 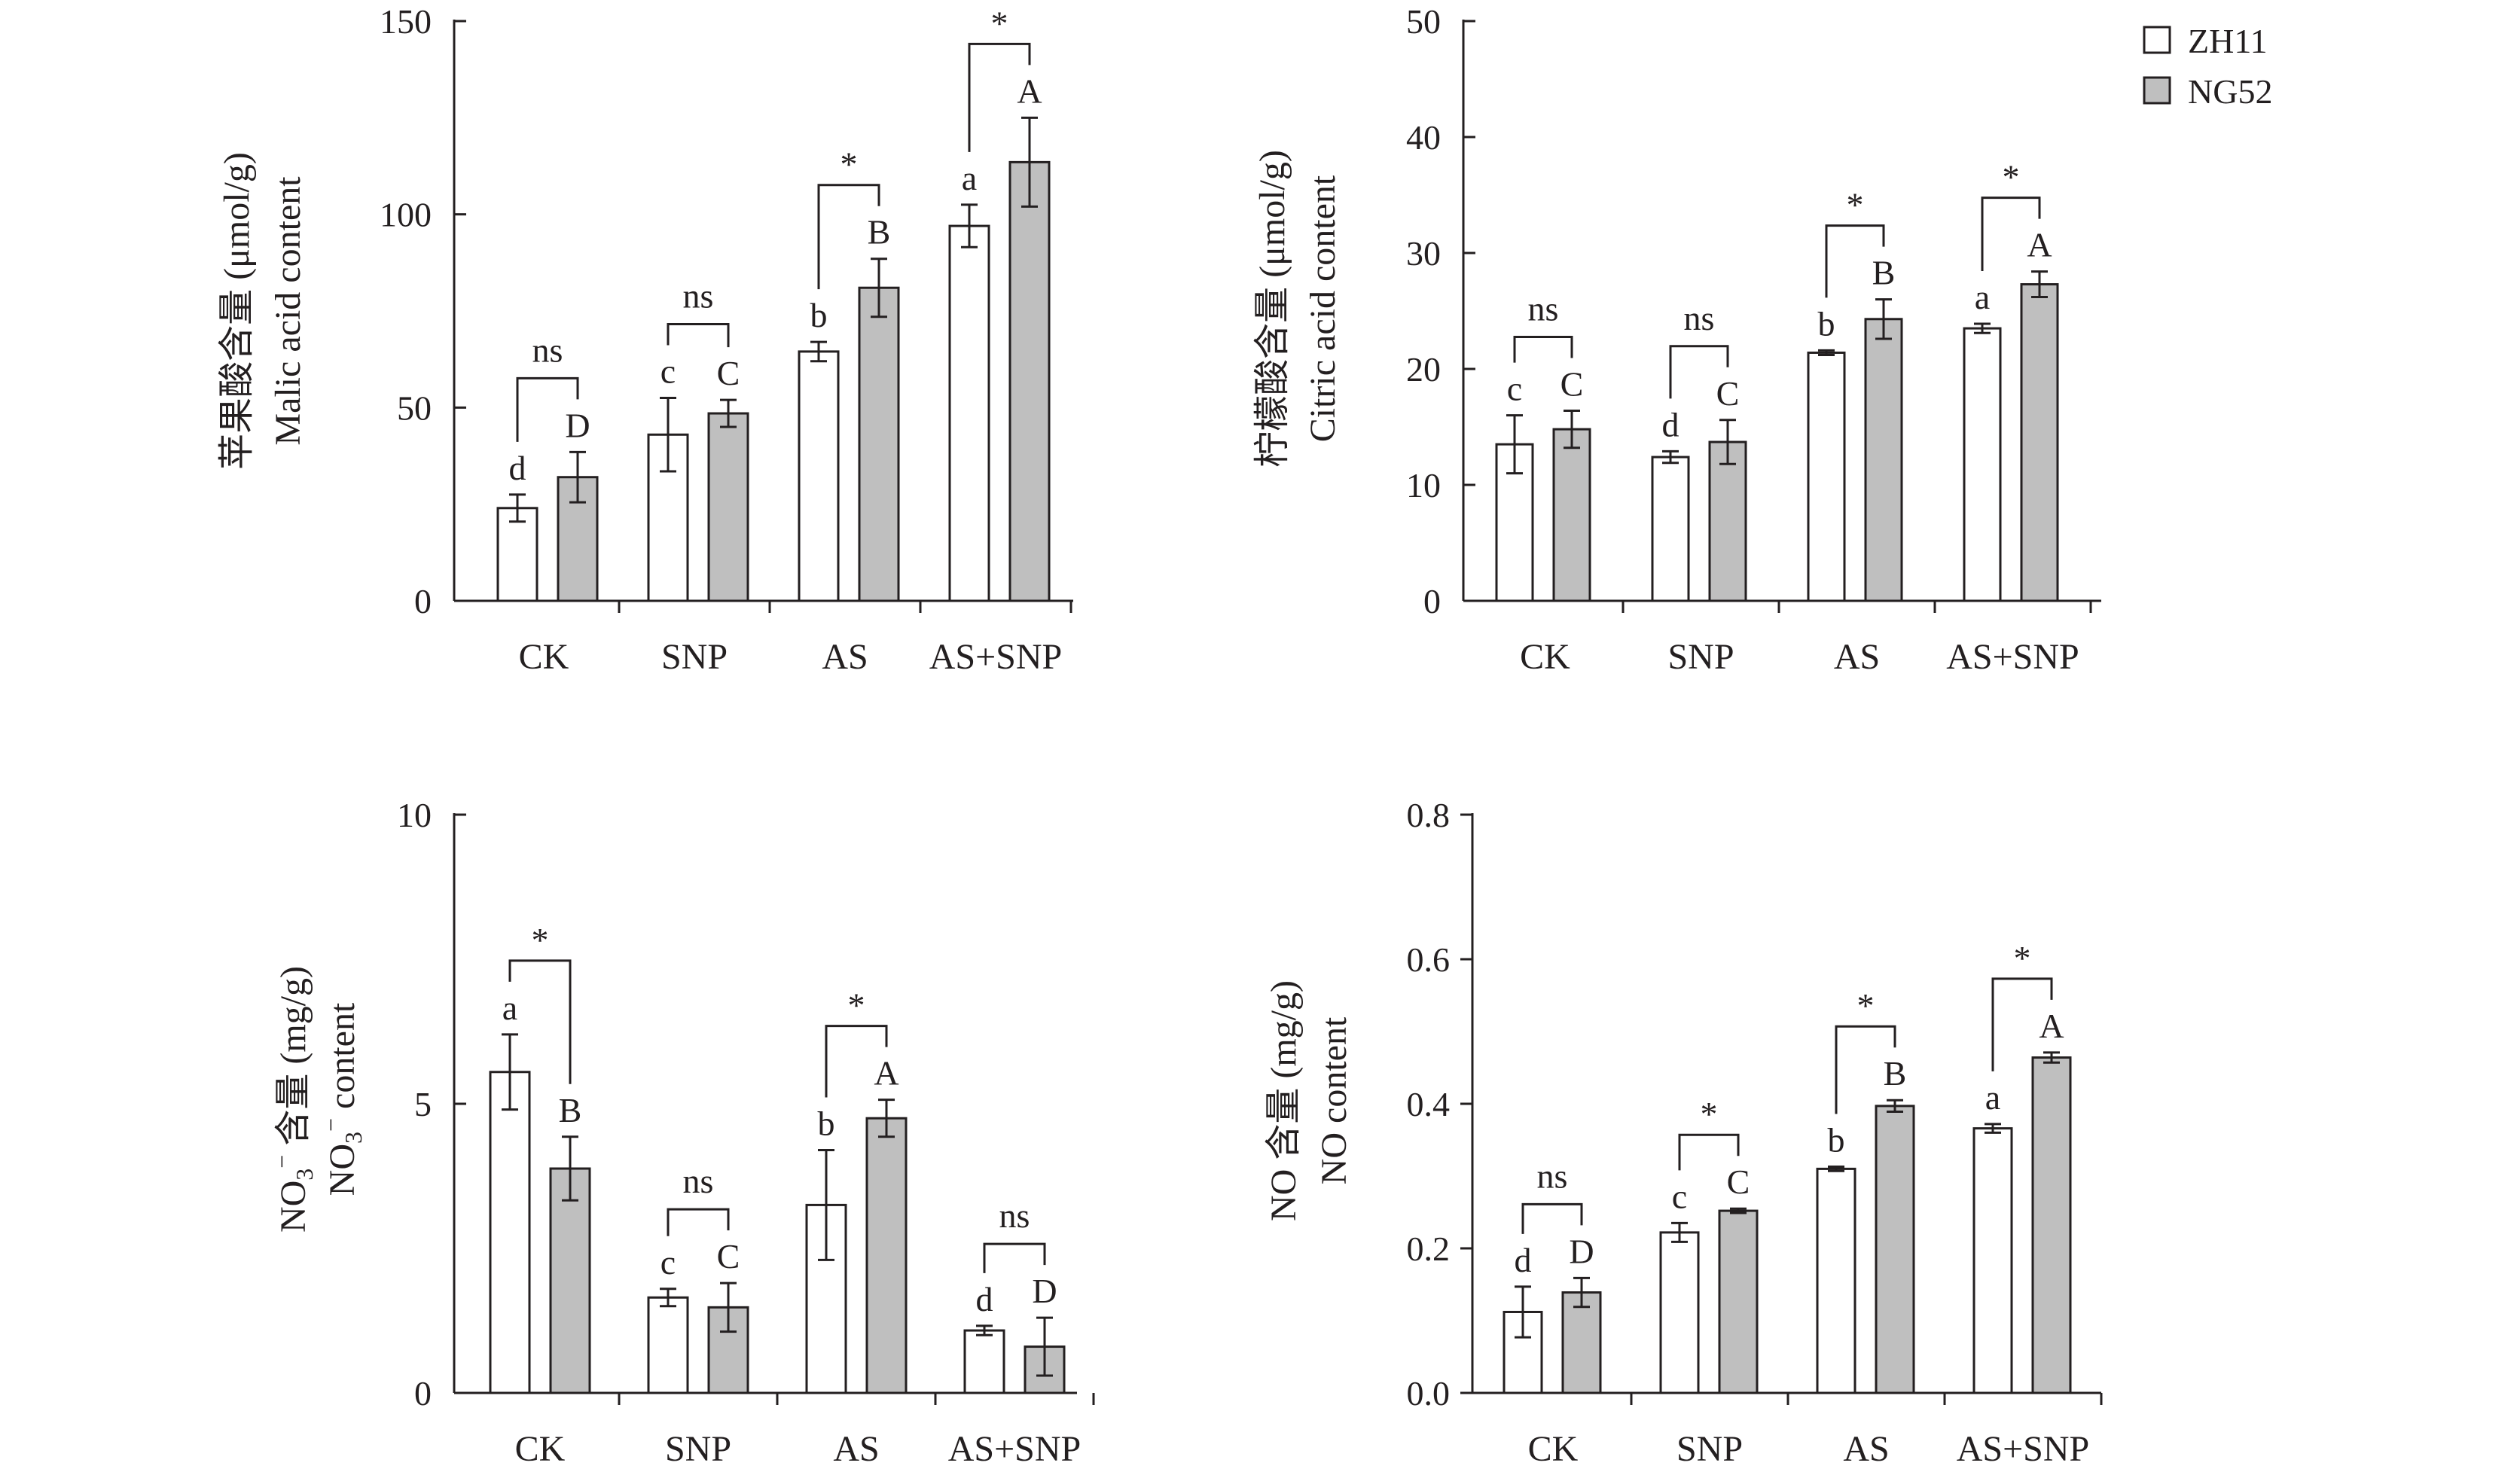 What do you see at coordinates (1284, 1100) in the screenshot?
I see `y-axis-title-cn: NO 含量 (mg/g)` at bounding box center [1284, 1100].